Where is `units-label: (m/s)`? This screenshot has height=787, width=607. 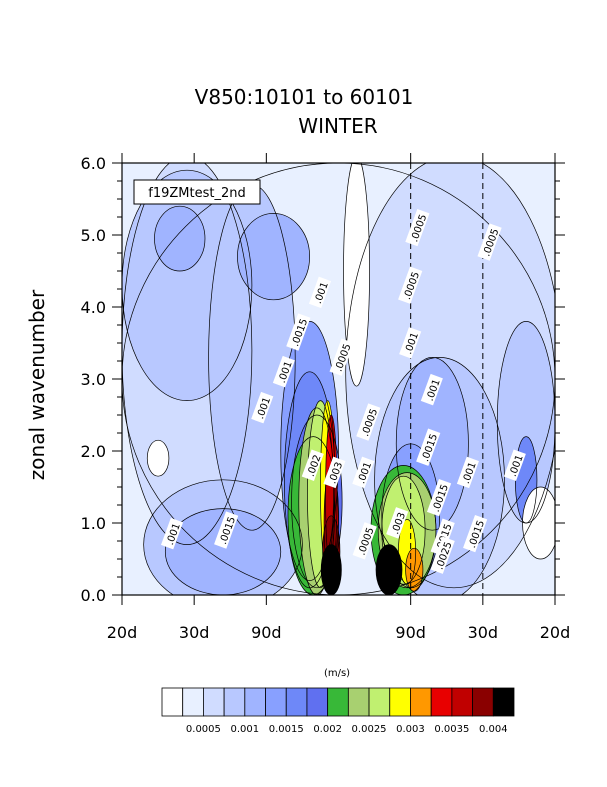 units-label: (m/s) is located at coordinates (337, 673).